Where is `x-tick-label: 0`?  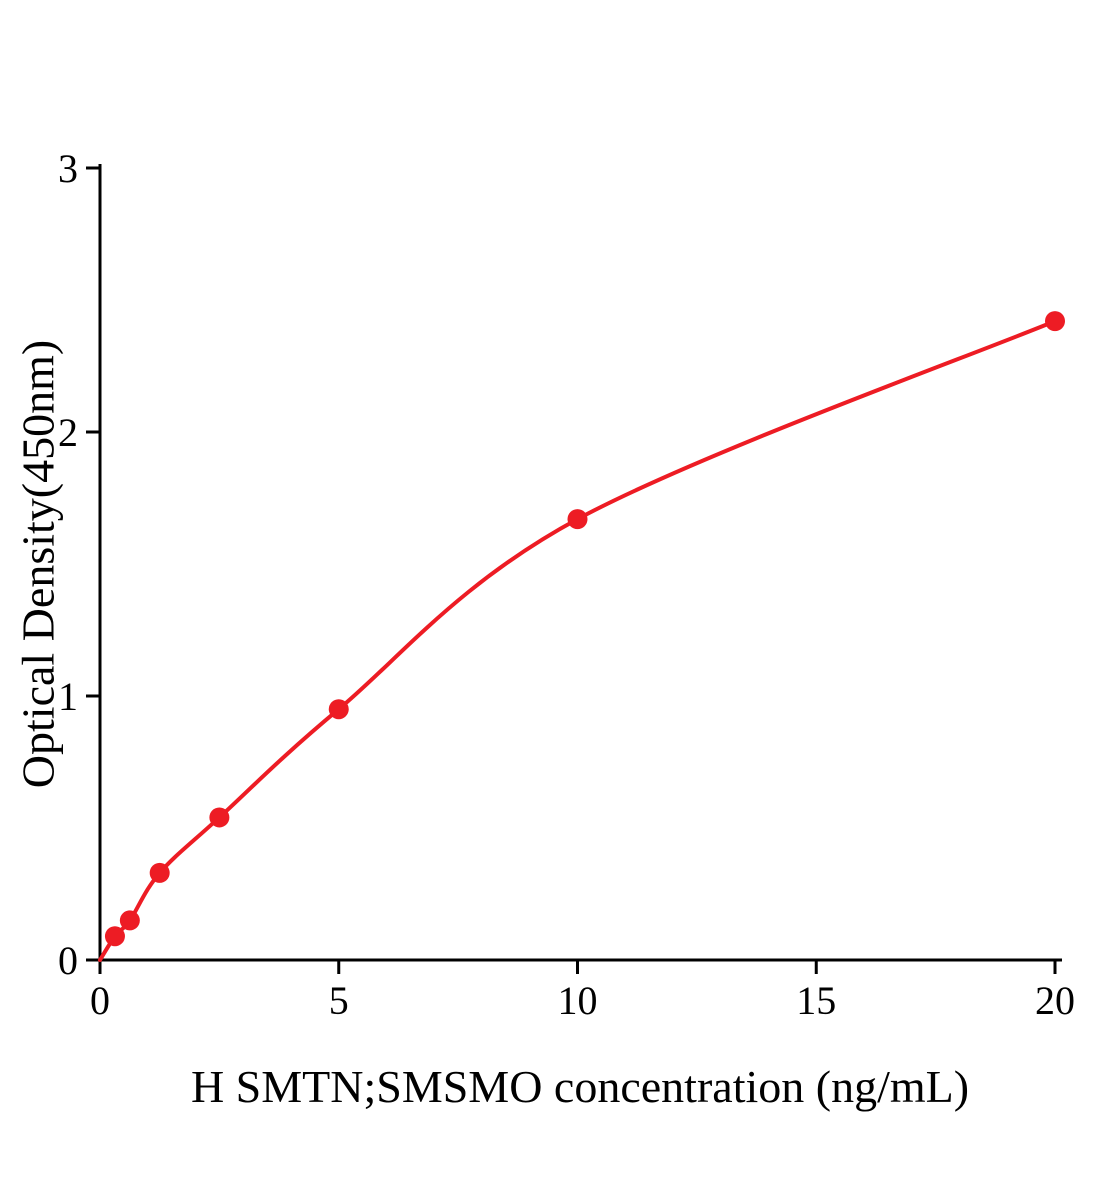
x-tick-label: 0 is located at coordinates (100, 1000).